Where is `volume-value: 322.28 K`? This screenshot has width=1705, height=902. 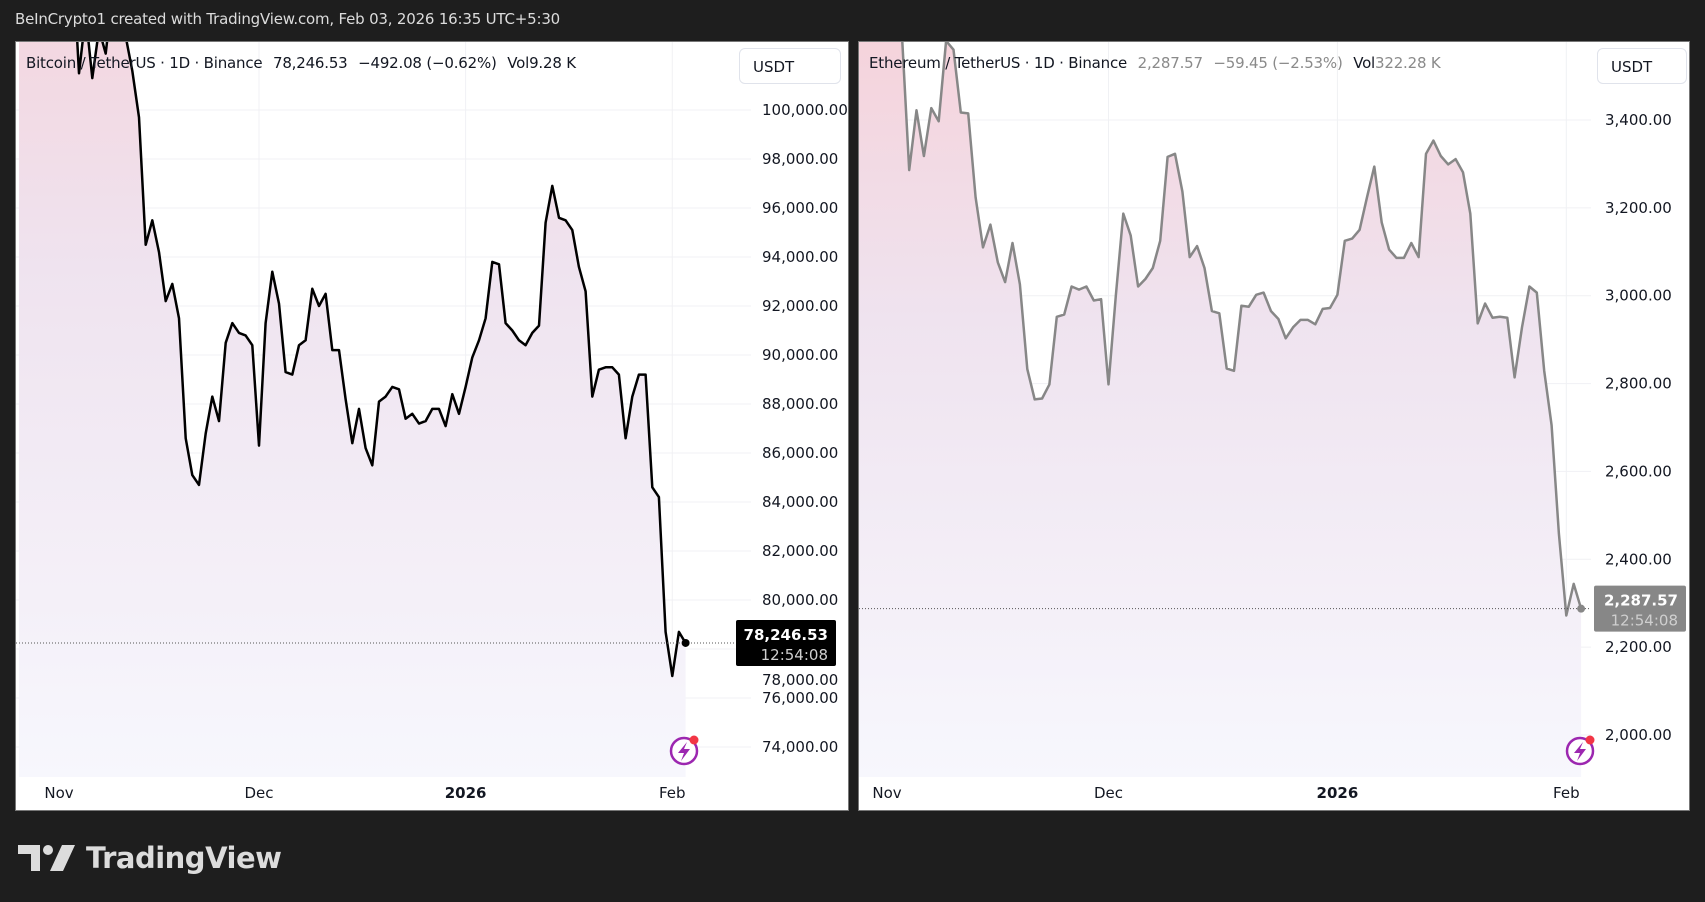
volume-value: 322.28 K is located at coordinates (1408, 63).